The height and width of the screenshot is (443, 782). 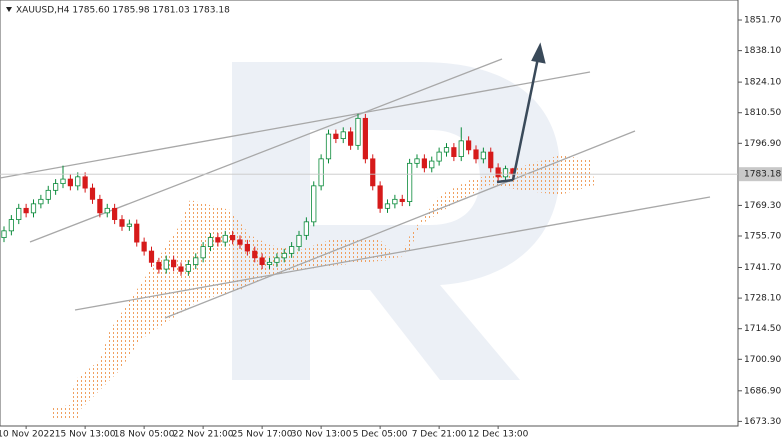 What do you see at coordinates (203, 435) in the screenshot?
I see `x-tick-label: 22 Nov 21:00` at bounding box center [203, 435].